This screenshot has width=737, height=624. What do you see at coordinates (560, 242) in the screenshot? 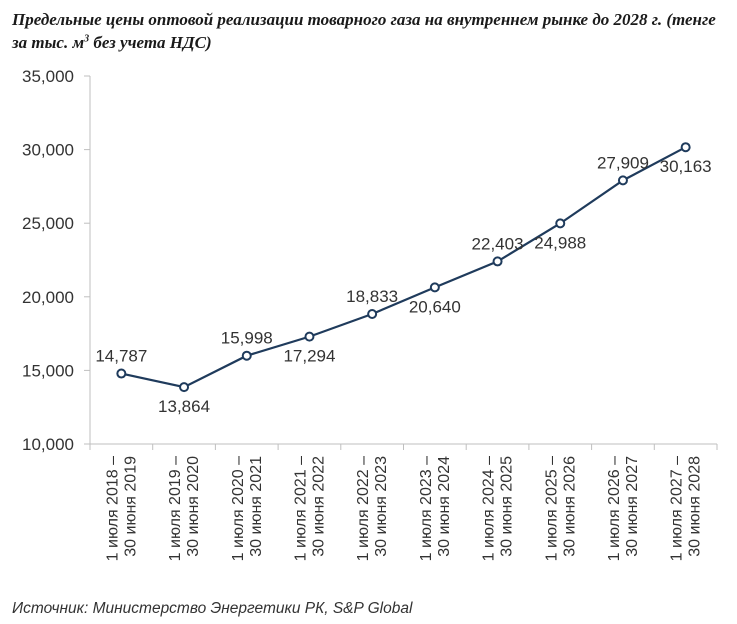
I see `data-label: 24,988` at bounding box center [560, 242].